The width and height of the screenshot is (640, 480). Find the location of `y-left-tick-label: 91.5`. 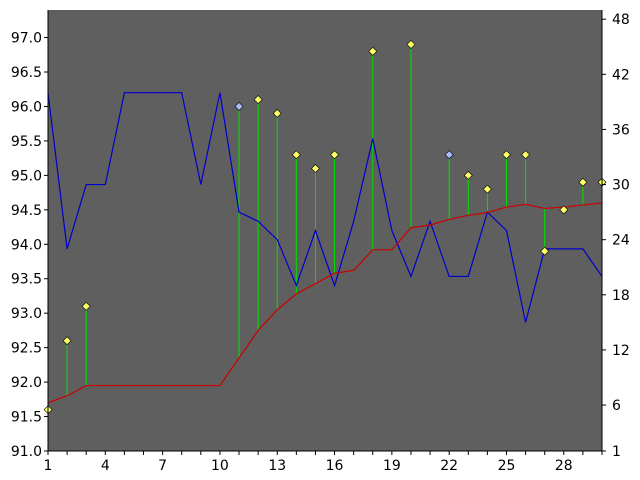

y-left-tick-label: 91.5 is located at coordinates (26, 418).